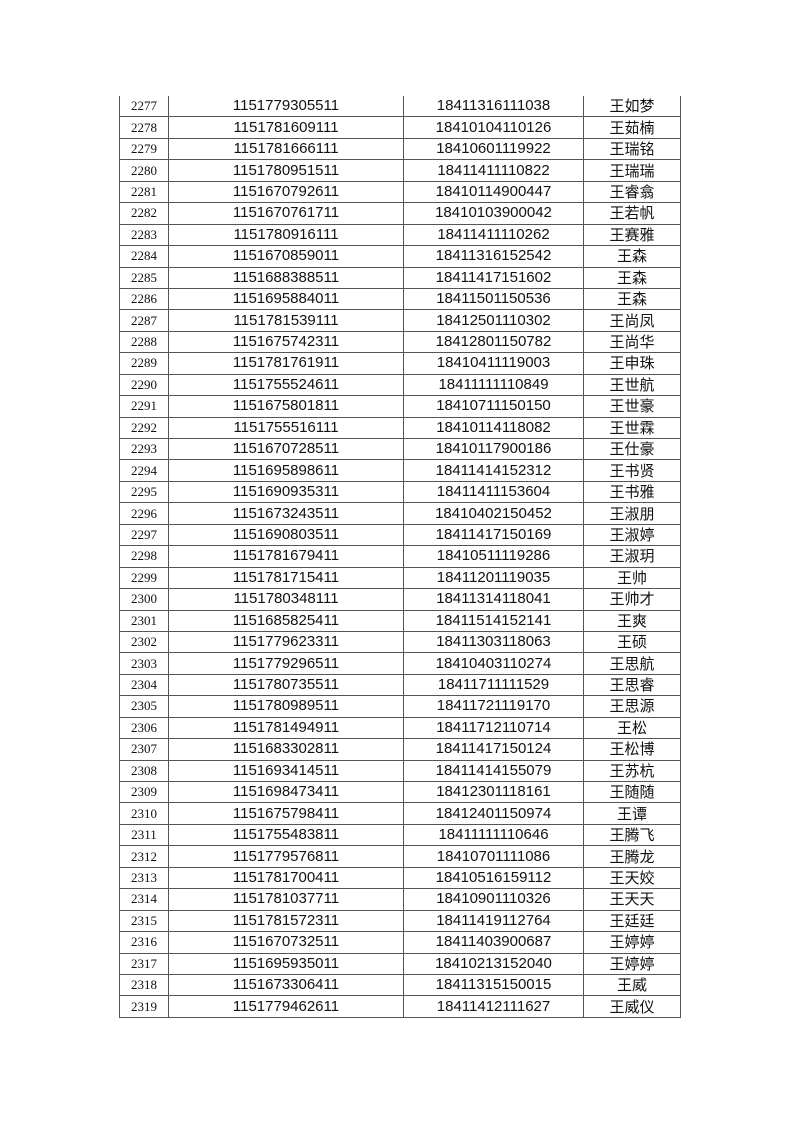  Describe the element at coordinates (493, 256) in the screenshot. I see `exam-code-cell: 18411316152542` at that location.